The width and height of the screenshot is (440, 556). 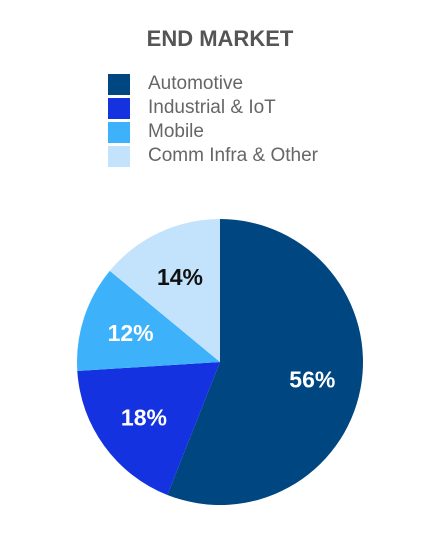 I want to click on chart-title: END MARKET, so click(x=220, y=38).